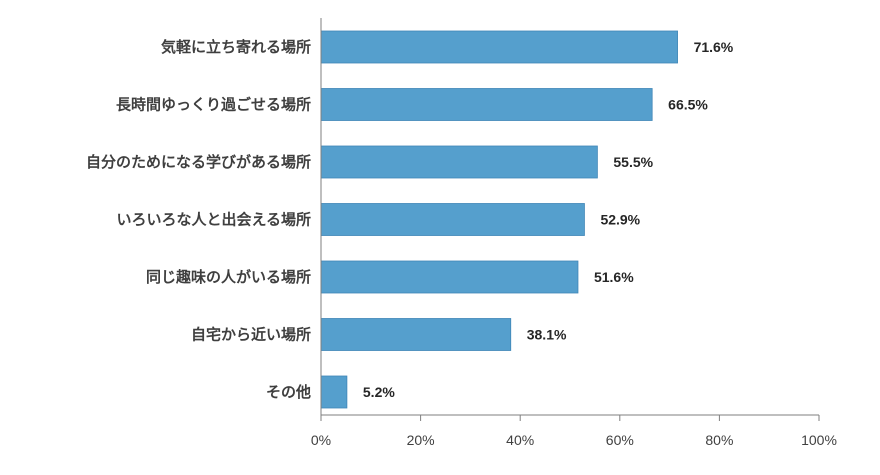 Image resolution: width=880 pixels, height=475 pixels. What do you see at coordinates (620, 440) in the screenshot?
I see `x-tick-label: 60%` at bounding box center [620, 440].